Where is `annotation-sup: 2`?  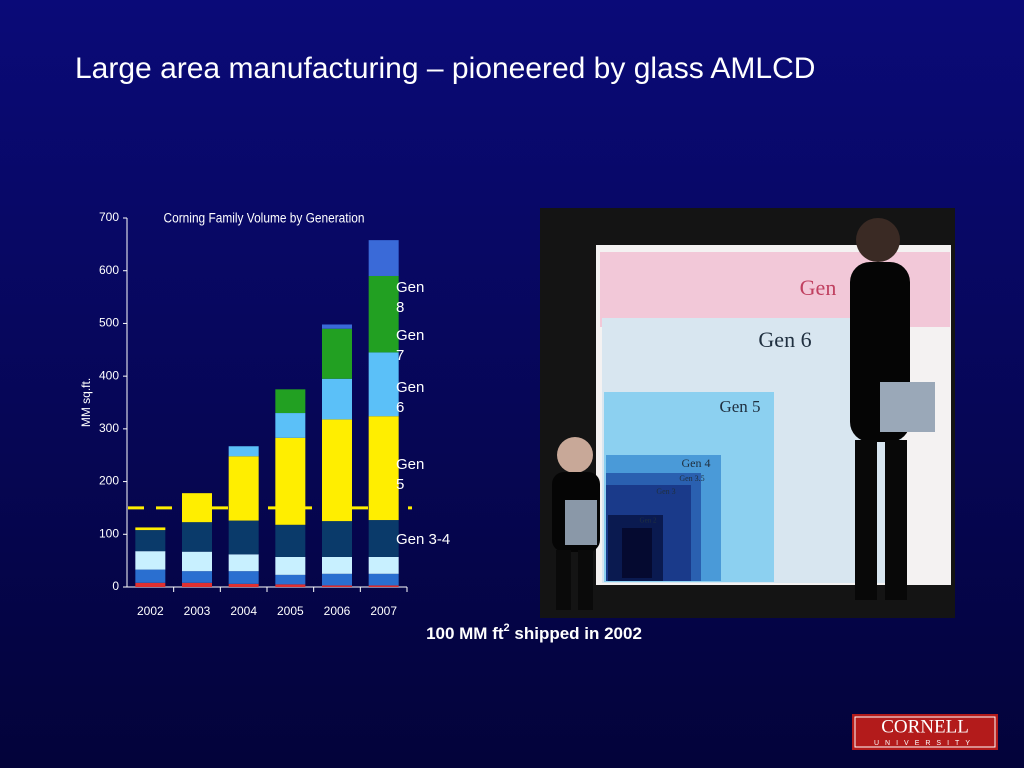
annotation-sup: 2 is located at coordinates (507, 628).